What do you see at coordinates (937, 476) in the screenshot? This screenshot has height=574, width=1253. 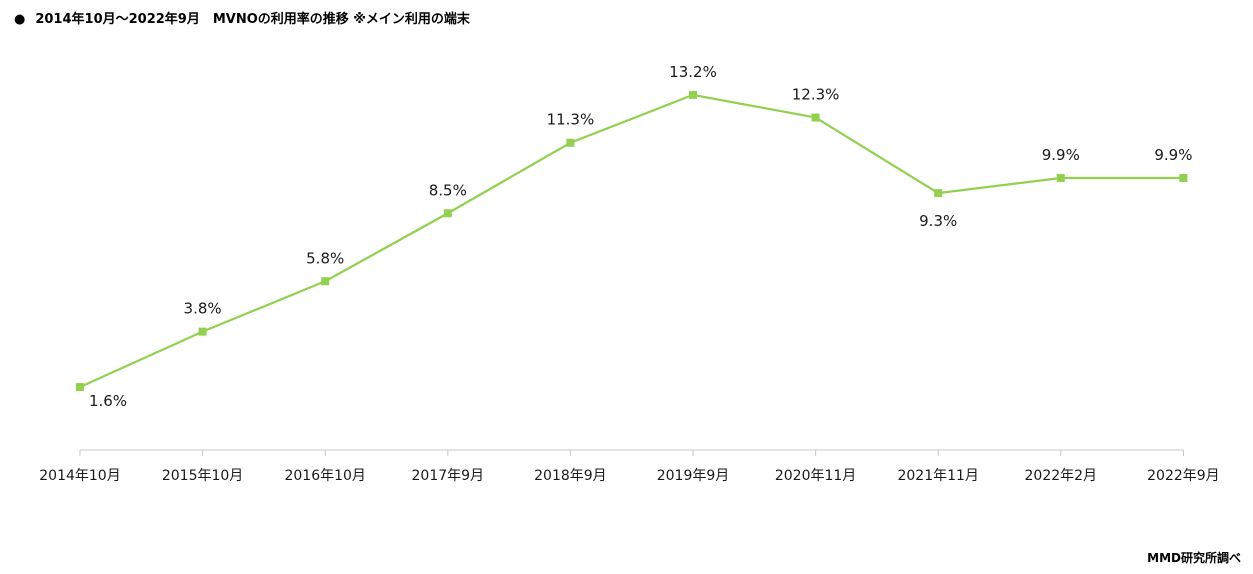 I see `x-tick-label: 2021年11月` at bounding box center [937, 476].